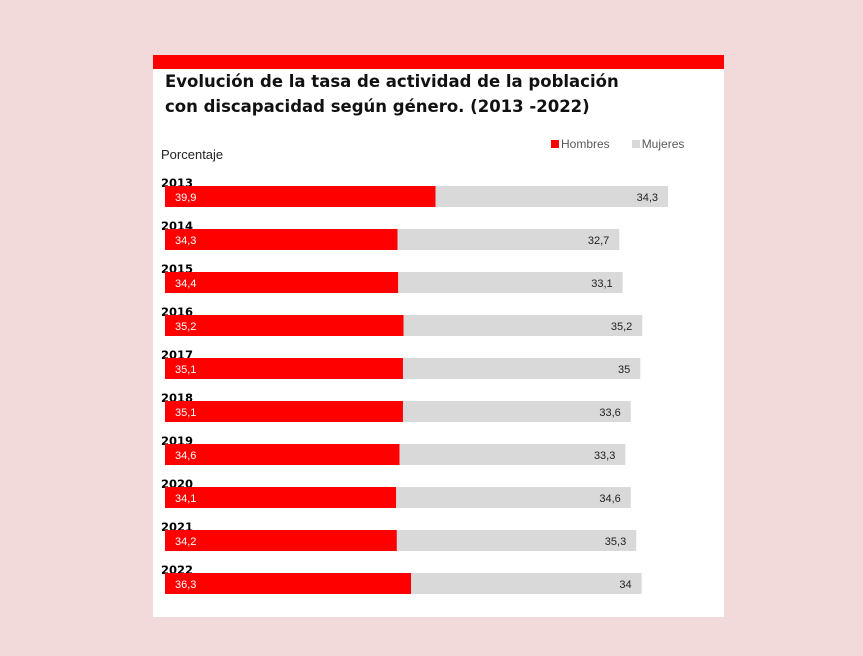 This screenshot has width=863, height=656. I want to click on bar-hombres-2015, so click(282, 282).